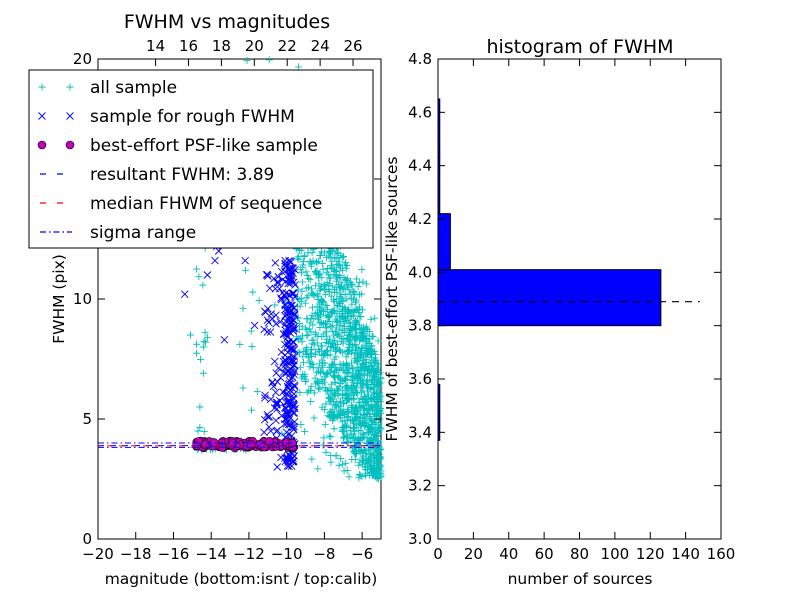  I want to click on legend-item: sigma range, so click(118, 233).